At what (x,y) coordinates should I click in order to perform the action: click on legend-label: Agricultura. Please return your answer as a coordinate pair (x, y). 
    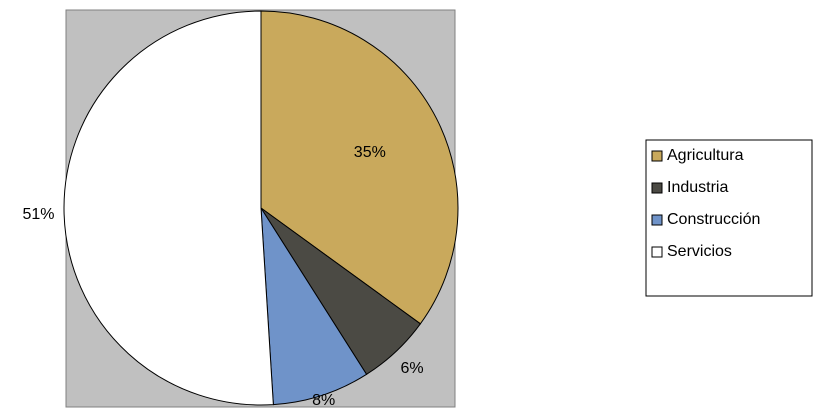
    Looking at the image, I should click on (705, 155).